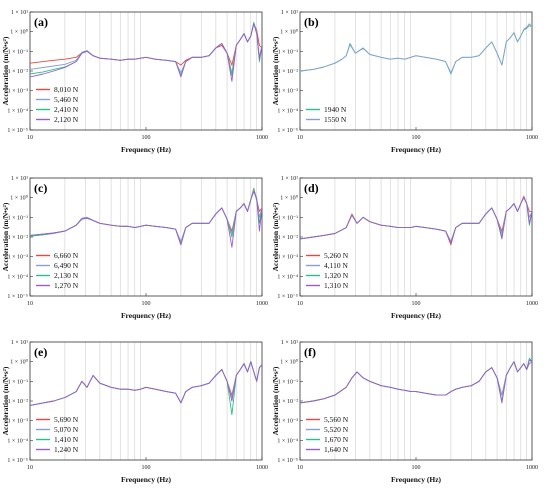 This screenshot has width=550, height=495. I want to click on legend-entry: 6,490 N, so click(66, 265).